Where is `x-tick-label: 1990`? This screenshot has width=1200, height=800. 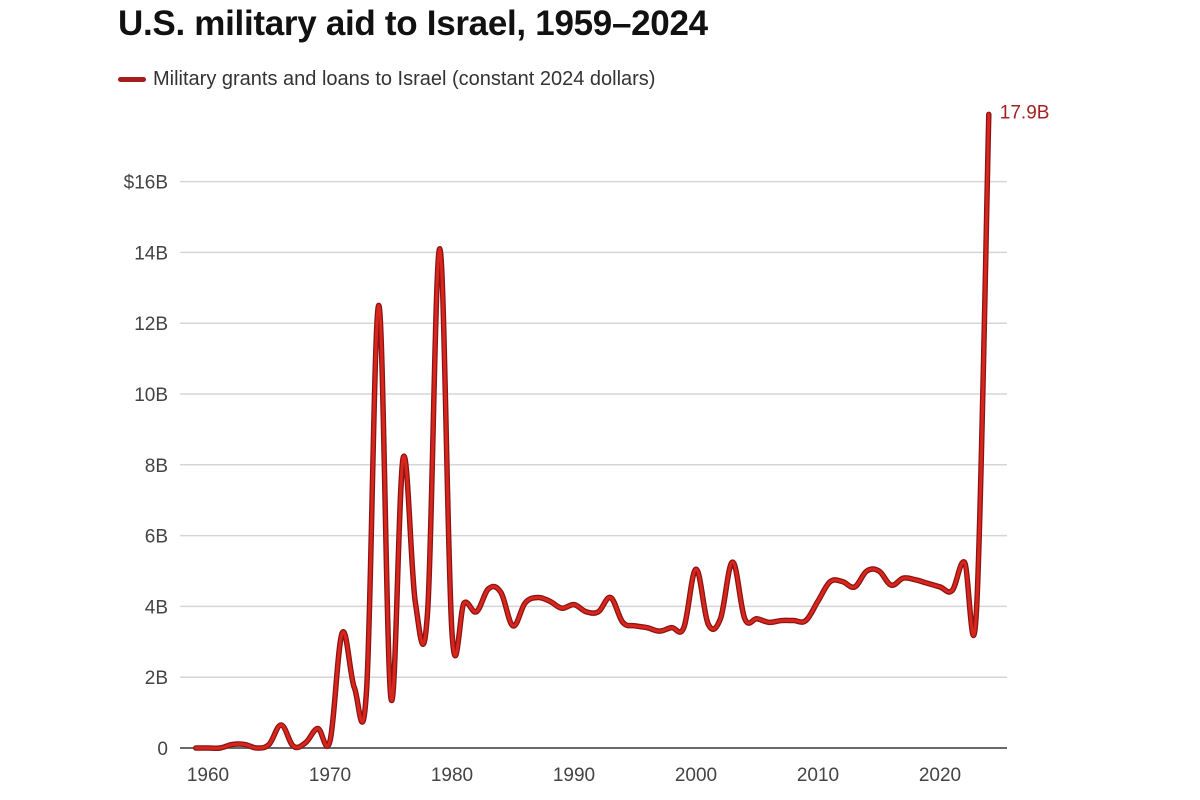
x-tick-label: 1990 is located at coordinates (574, 775).